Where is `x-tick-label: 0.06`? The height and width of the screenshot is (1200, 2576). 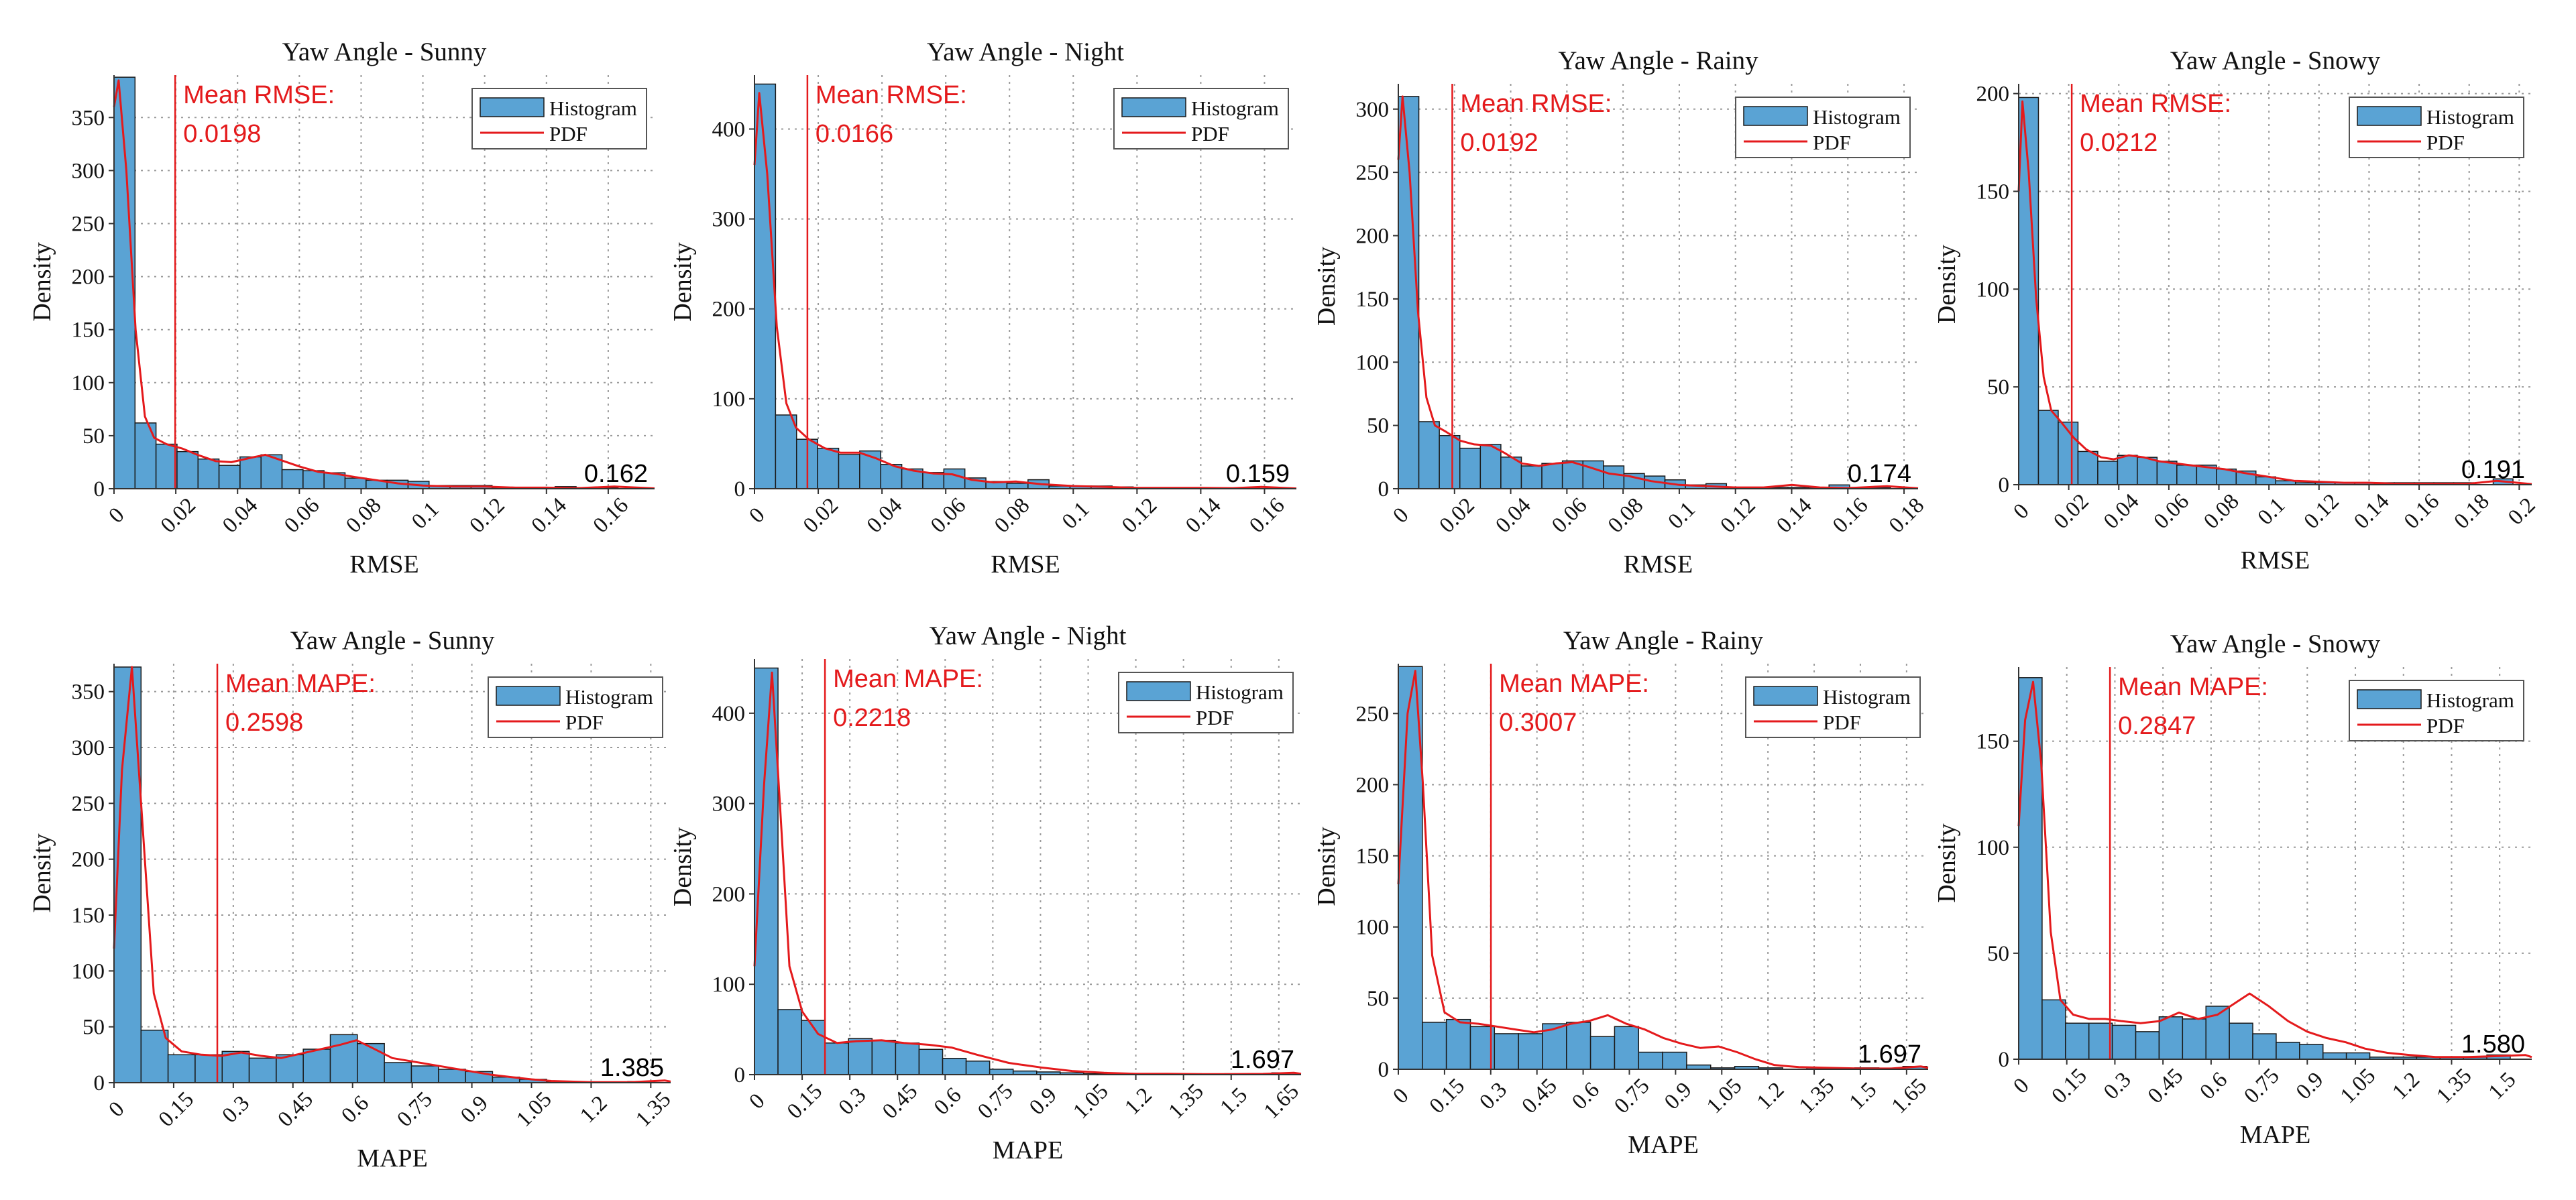 x-tick-label: 0.06 is located at coordinates (2171, 511).